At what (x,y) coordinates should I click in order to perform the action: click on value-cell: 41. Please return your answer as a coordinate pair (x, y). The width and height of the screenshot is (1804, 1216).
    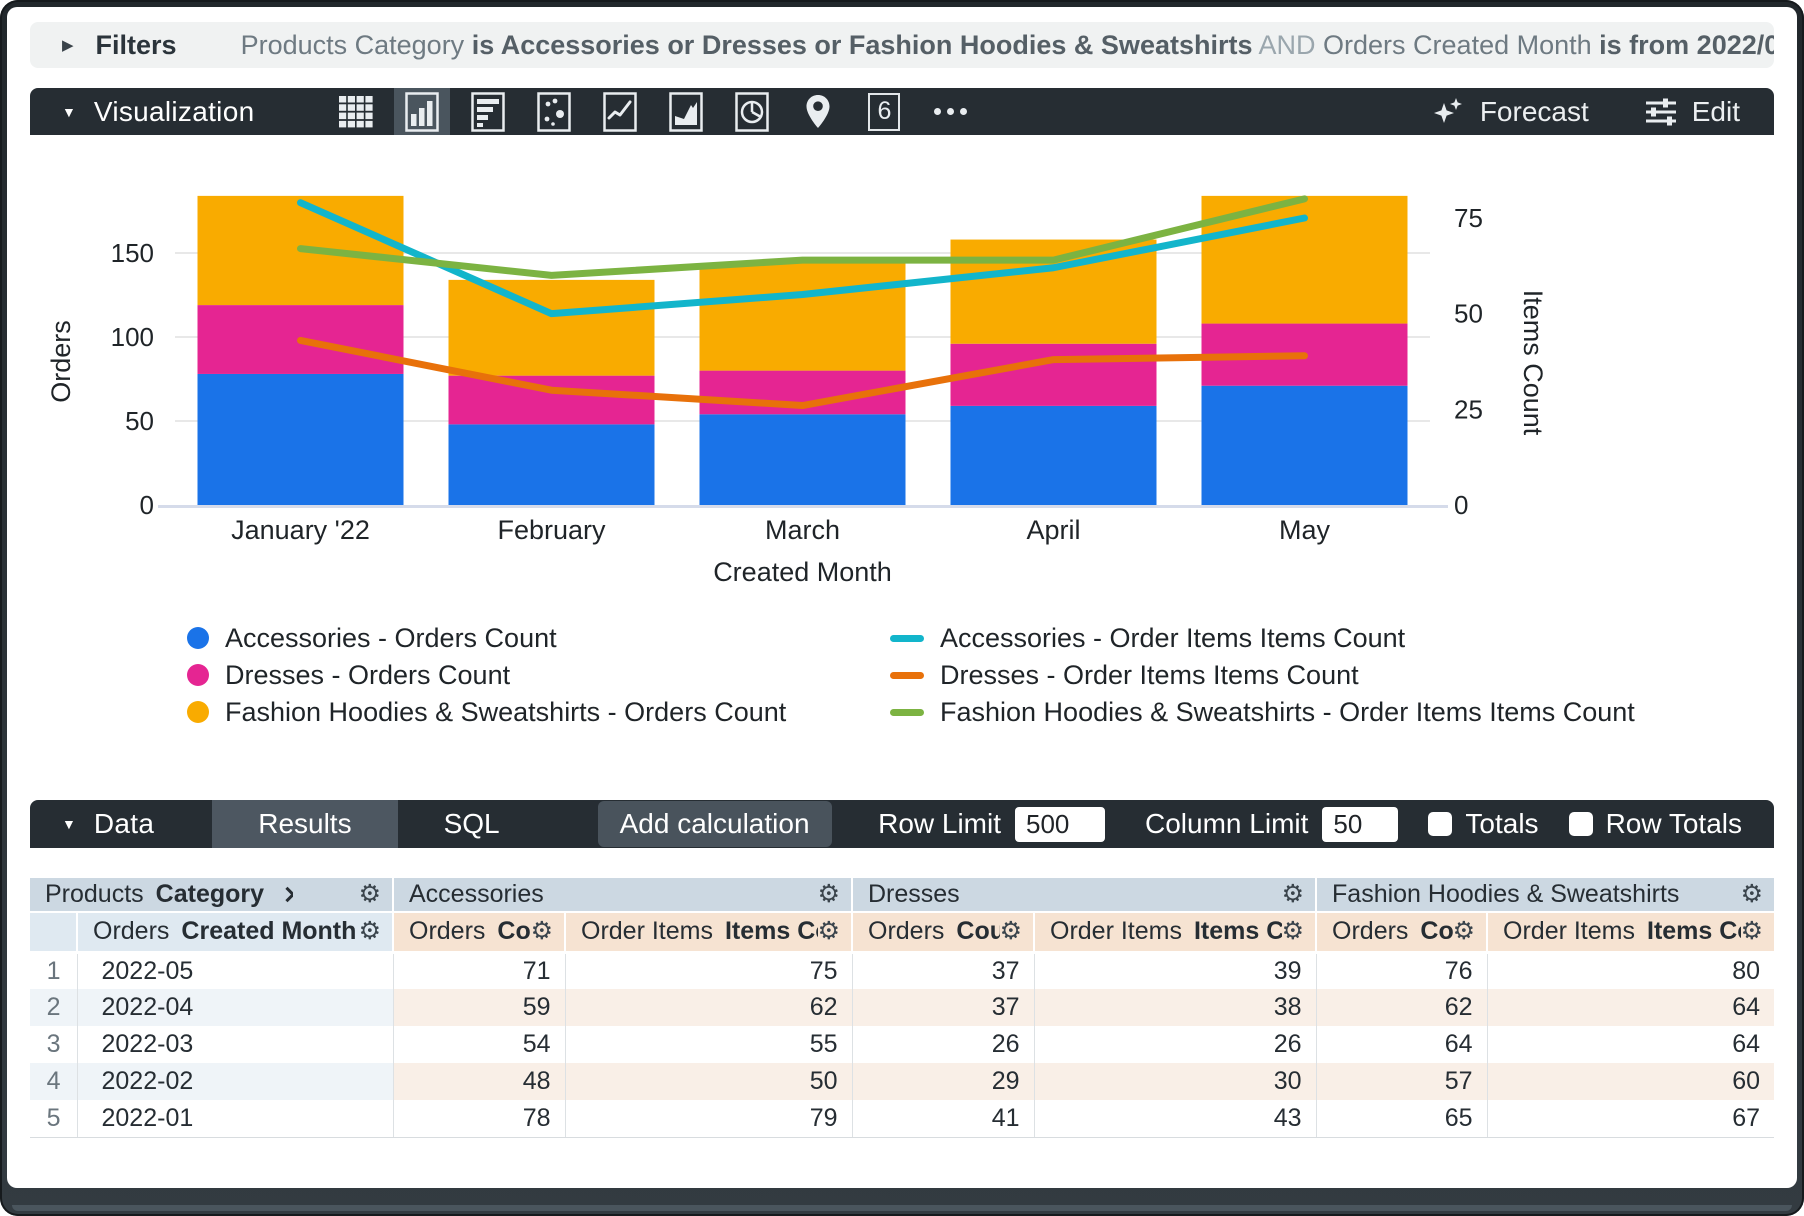
    Looking at the image, I should click on (942, 1119).